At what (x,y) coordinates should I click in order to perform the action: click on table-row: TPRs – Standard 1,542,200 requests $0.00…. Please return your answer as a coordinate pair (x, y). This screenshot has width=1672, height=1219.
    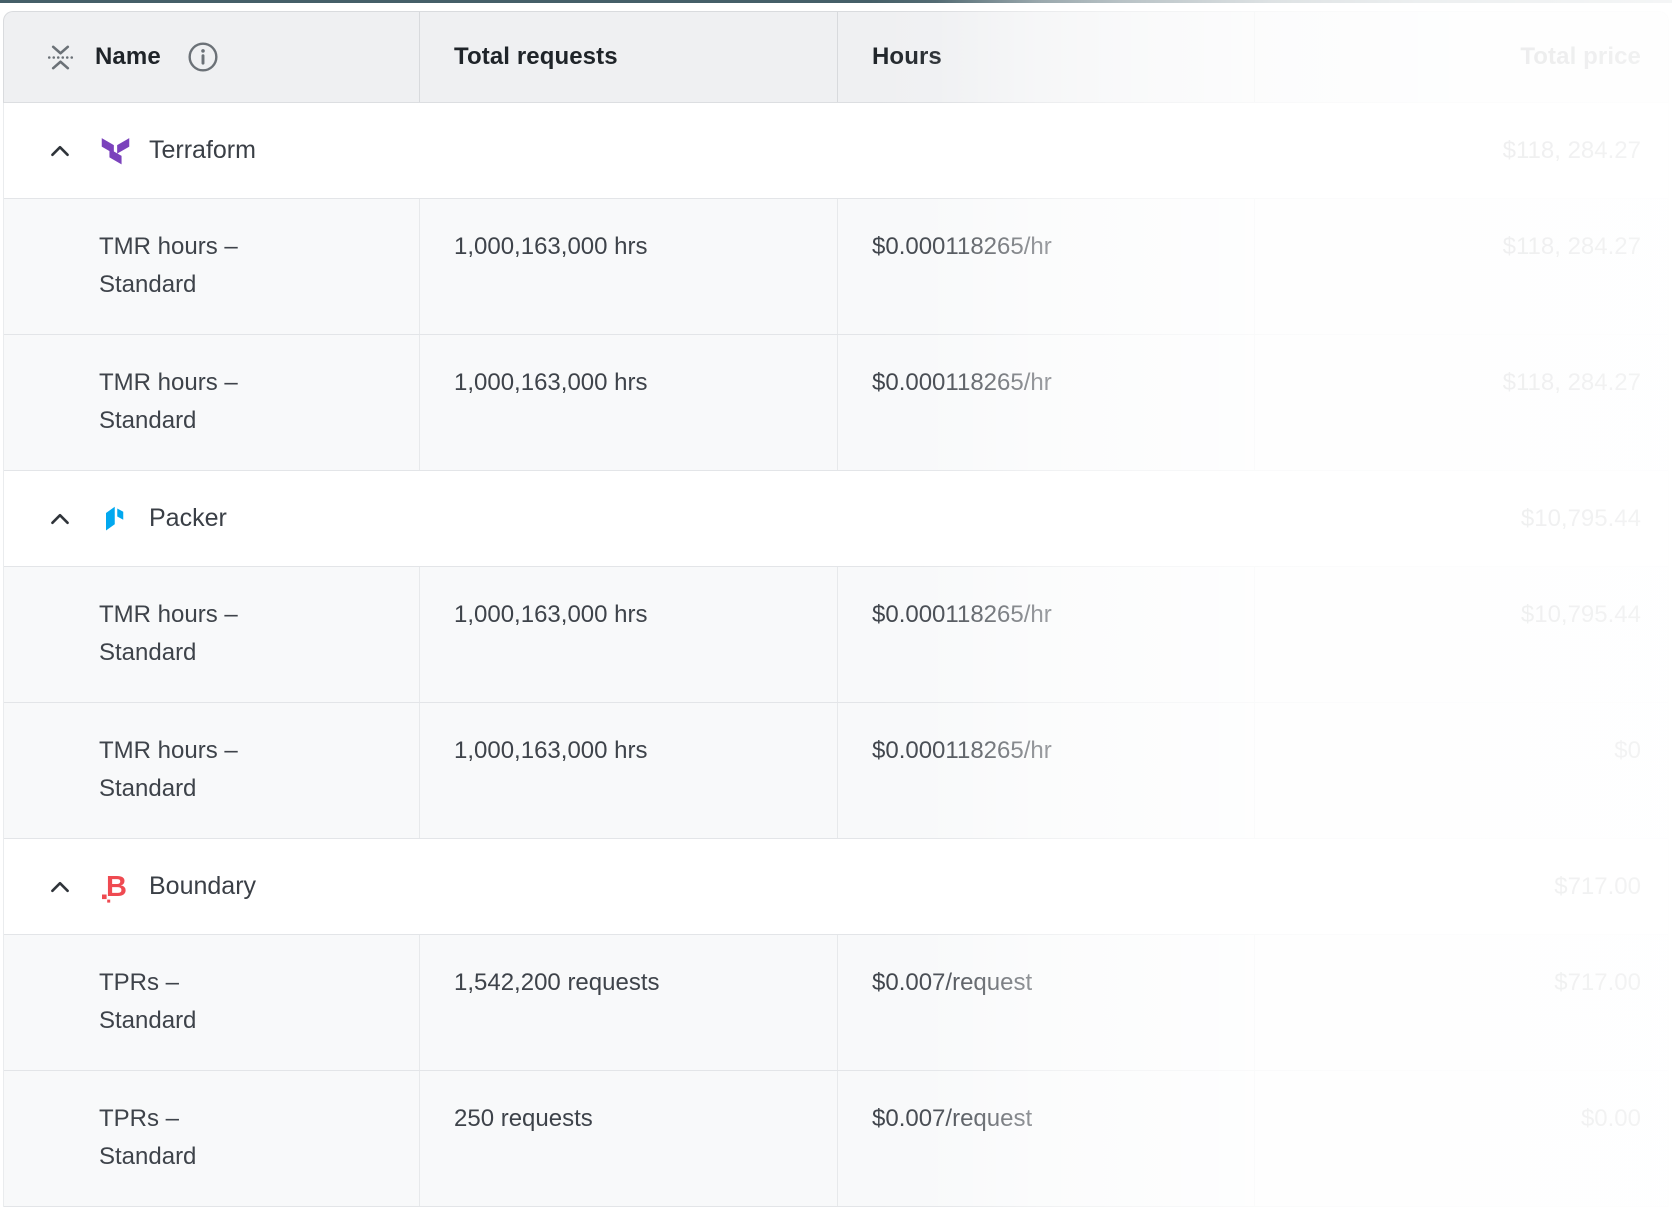
    Looking at the image, I should click on (836, 1003).